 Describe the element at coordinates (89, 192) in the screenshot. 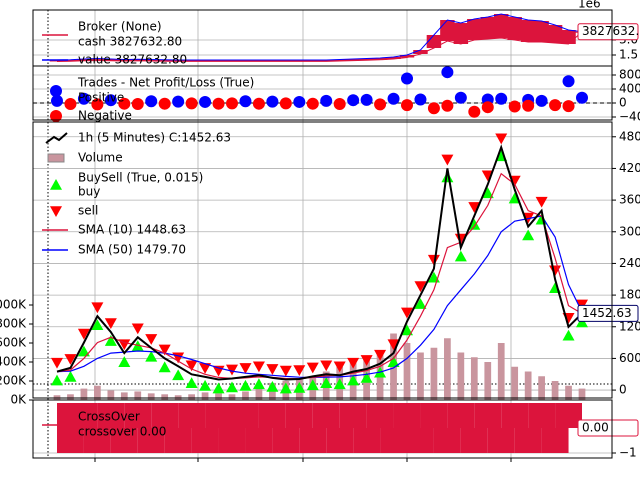

I see `legend-label: buy` at that location.